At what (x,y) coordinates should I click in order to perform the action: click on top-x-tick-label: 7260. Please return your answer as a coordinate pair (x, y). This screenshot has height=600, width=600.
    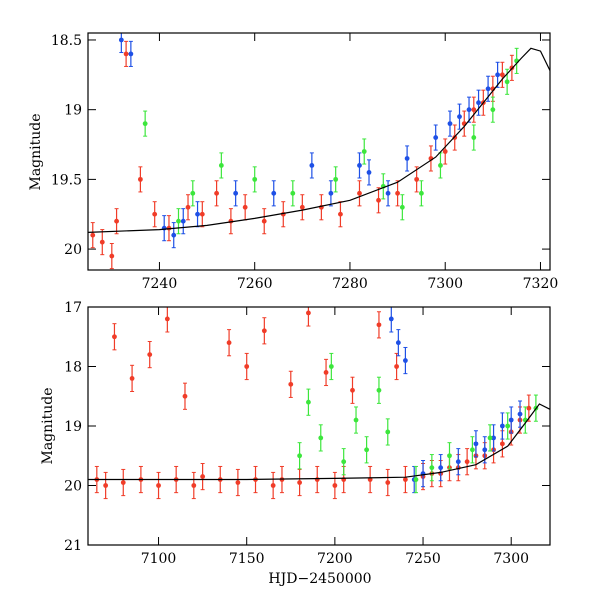
    Looking at the image, I should click on (255, 284).